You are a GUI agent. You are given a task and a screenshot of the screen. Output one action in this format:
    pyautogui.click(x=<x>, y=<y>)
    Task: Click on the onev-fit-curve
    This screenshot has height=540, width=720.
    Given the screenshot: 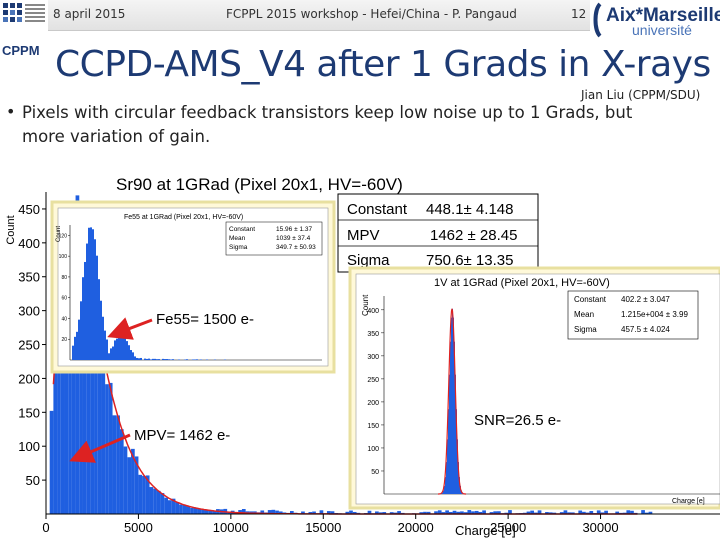 What is the action you would take?
    pyautogui.click(x=452, y=401)
    